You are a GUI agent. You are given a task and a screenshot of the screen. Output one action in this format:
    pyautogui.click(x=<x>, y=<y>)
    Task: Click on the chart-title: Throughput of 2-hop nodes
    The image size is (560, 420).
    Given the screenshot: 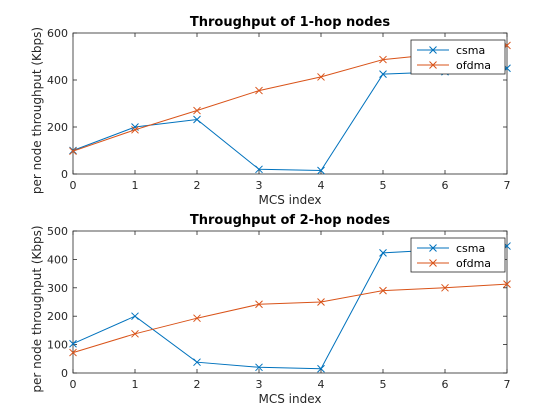 What is the action you would take?
    pyautogui.click(x=290, y=220)
    